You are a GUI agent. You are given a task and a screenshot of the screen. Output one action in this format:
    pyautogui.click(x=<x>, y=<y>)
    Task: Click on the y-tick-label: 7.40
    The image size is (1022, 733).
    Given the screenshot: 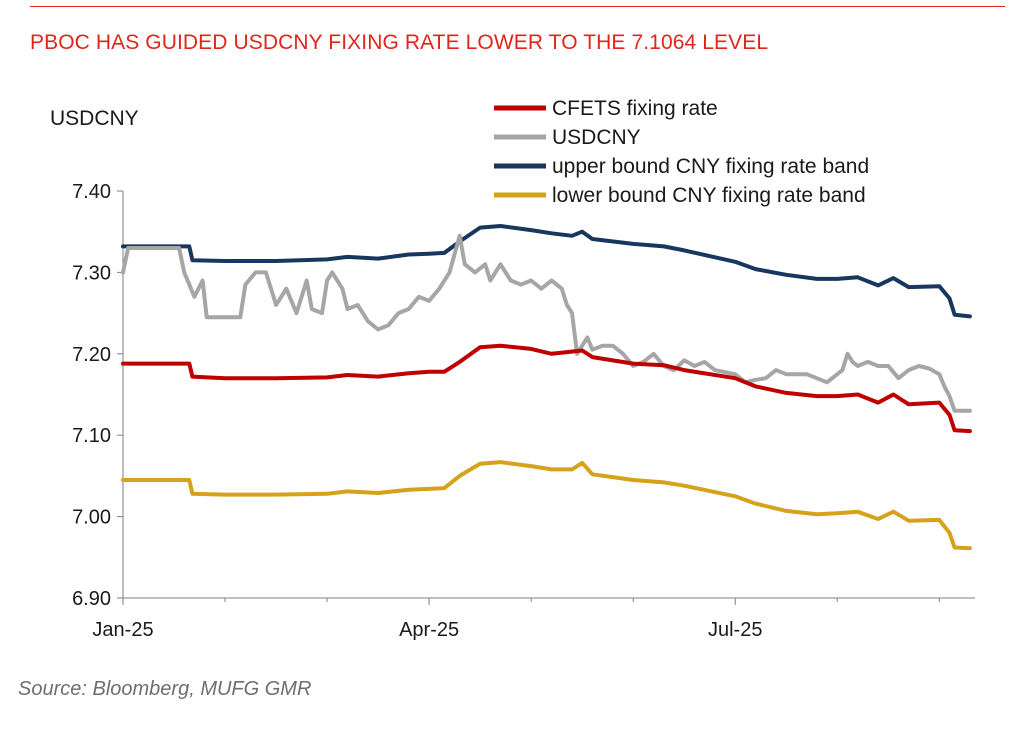 What is the action you would take?
    pyautogui.click(x=91, y=192)
    